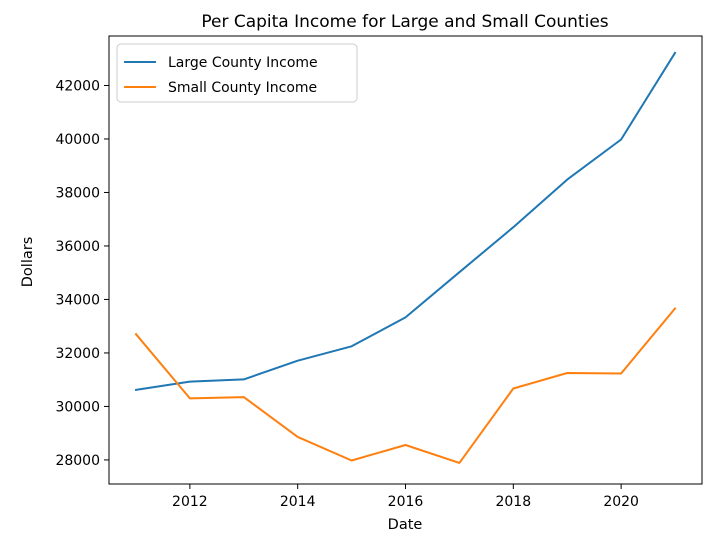 This screenshot has height=552, width=721. I want to click on x-axis-label: Date, so click(405, 525).